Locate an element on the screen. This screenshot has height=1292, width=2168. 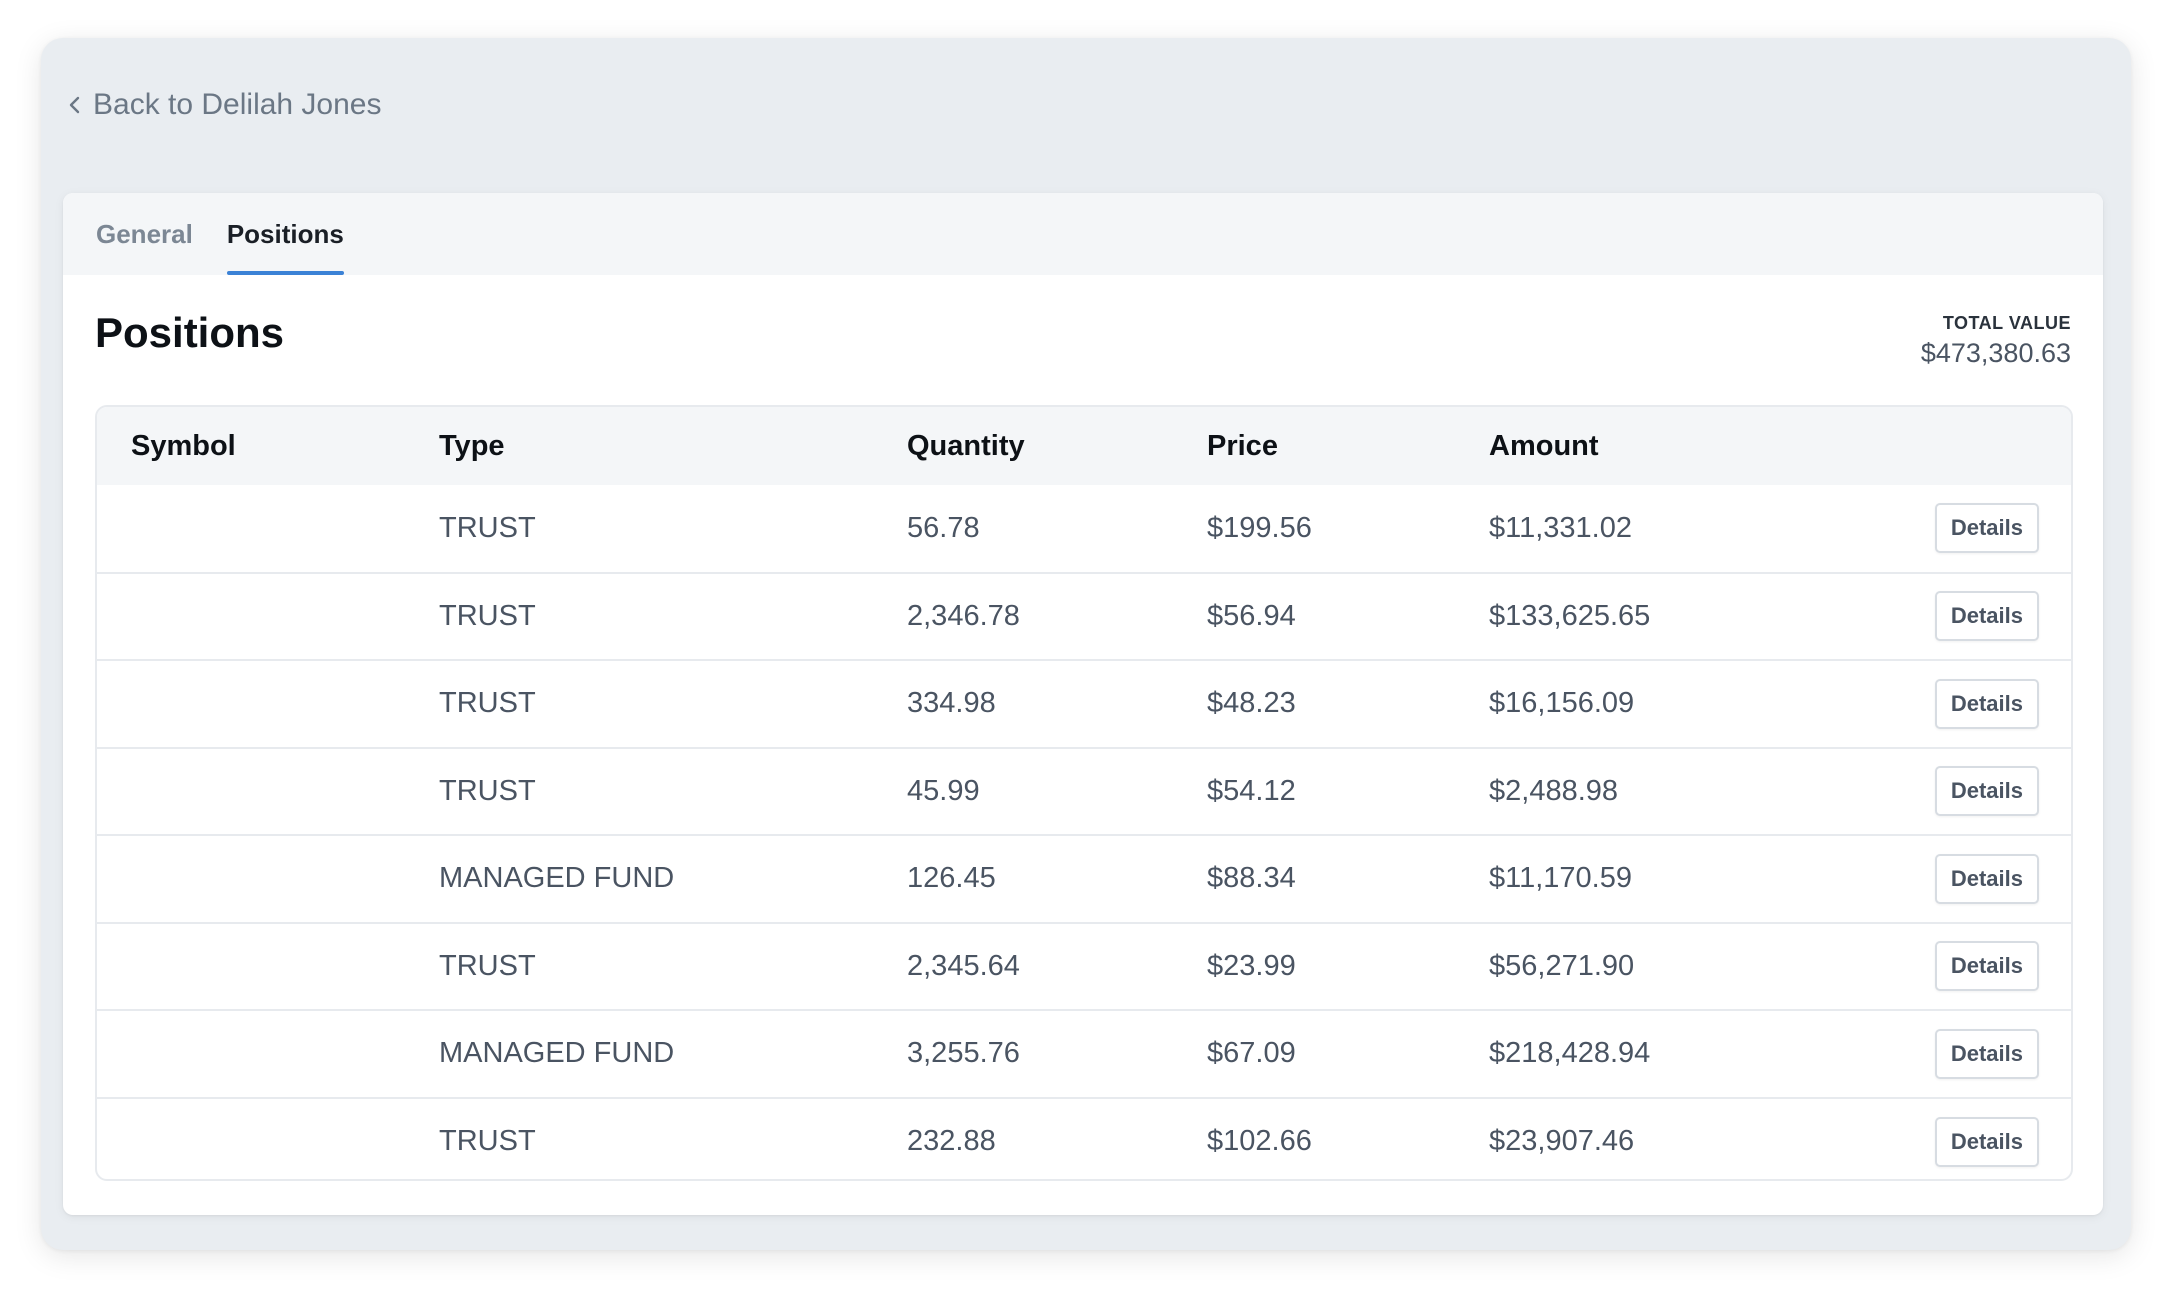
cell-quantity: 3,255.76 is located at coordinates (963, 1053).